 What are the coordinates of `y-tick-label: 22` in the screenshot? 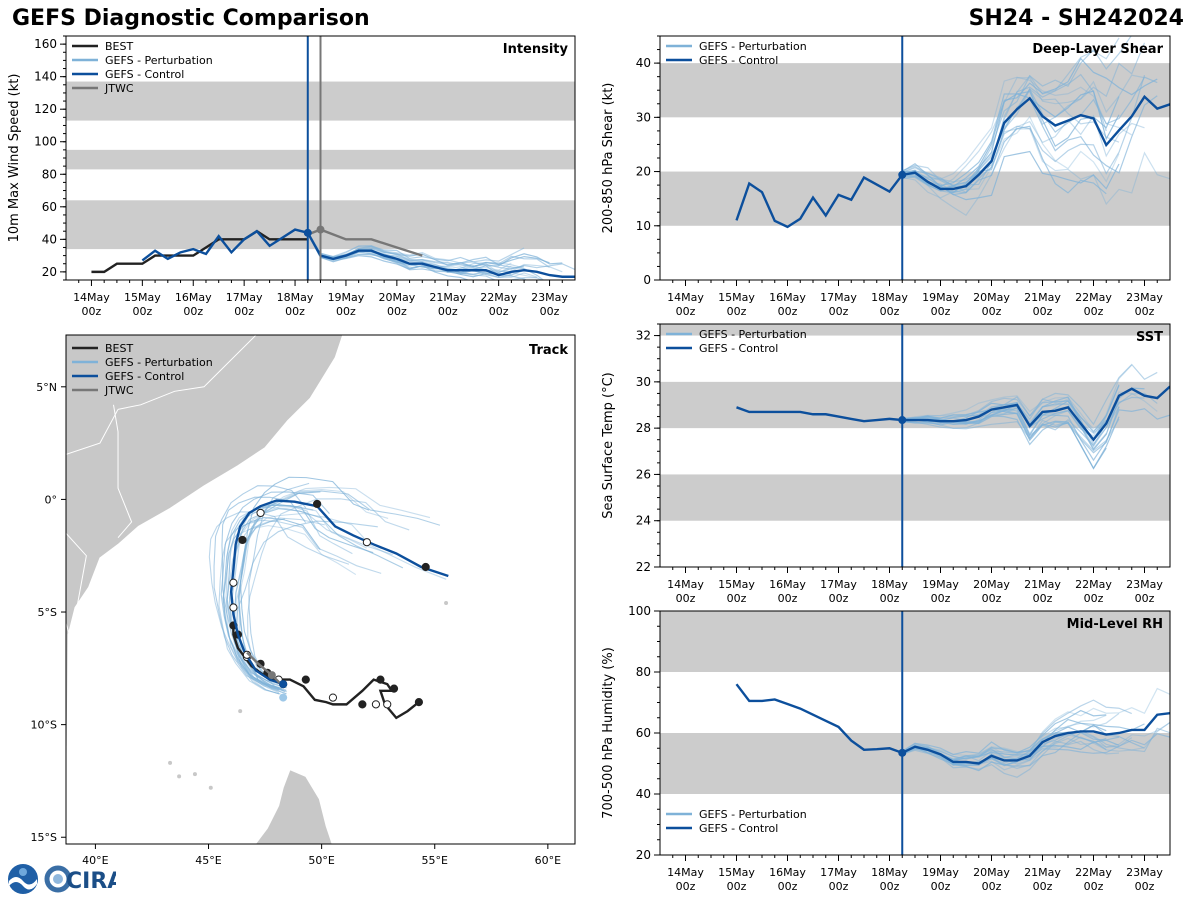 It's located at (643, 567).